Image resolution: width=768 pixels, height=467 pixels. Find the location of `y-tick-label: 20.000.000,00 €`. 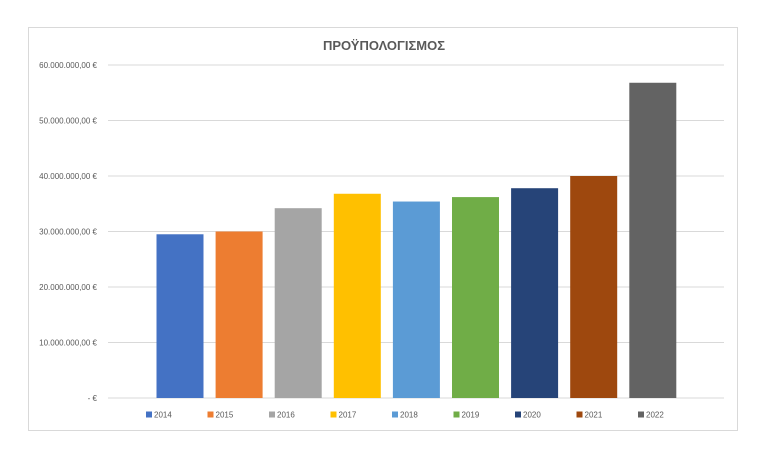

y-tick-label: 20.000.000,00 € is located at coordinates (68, 287).